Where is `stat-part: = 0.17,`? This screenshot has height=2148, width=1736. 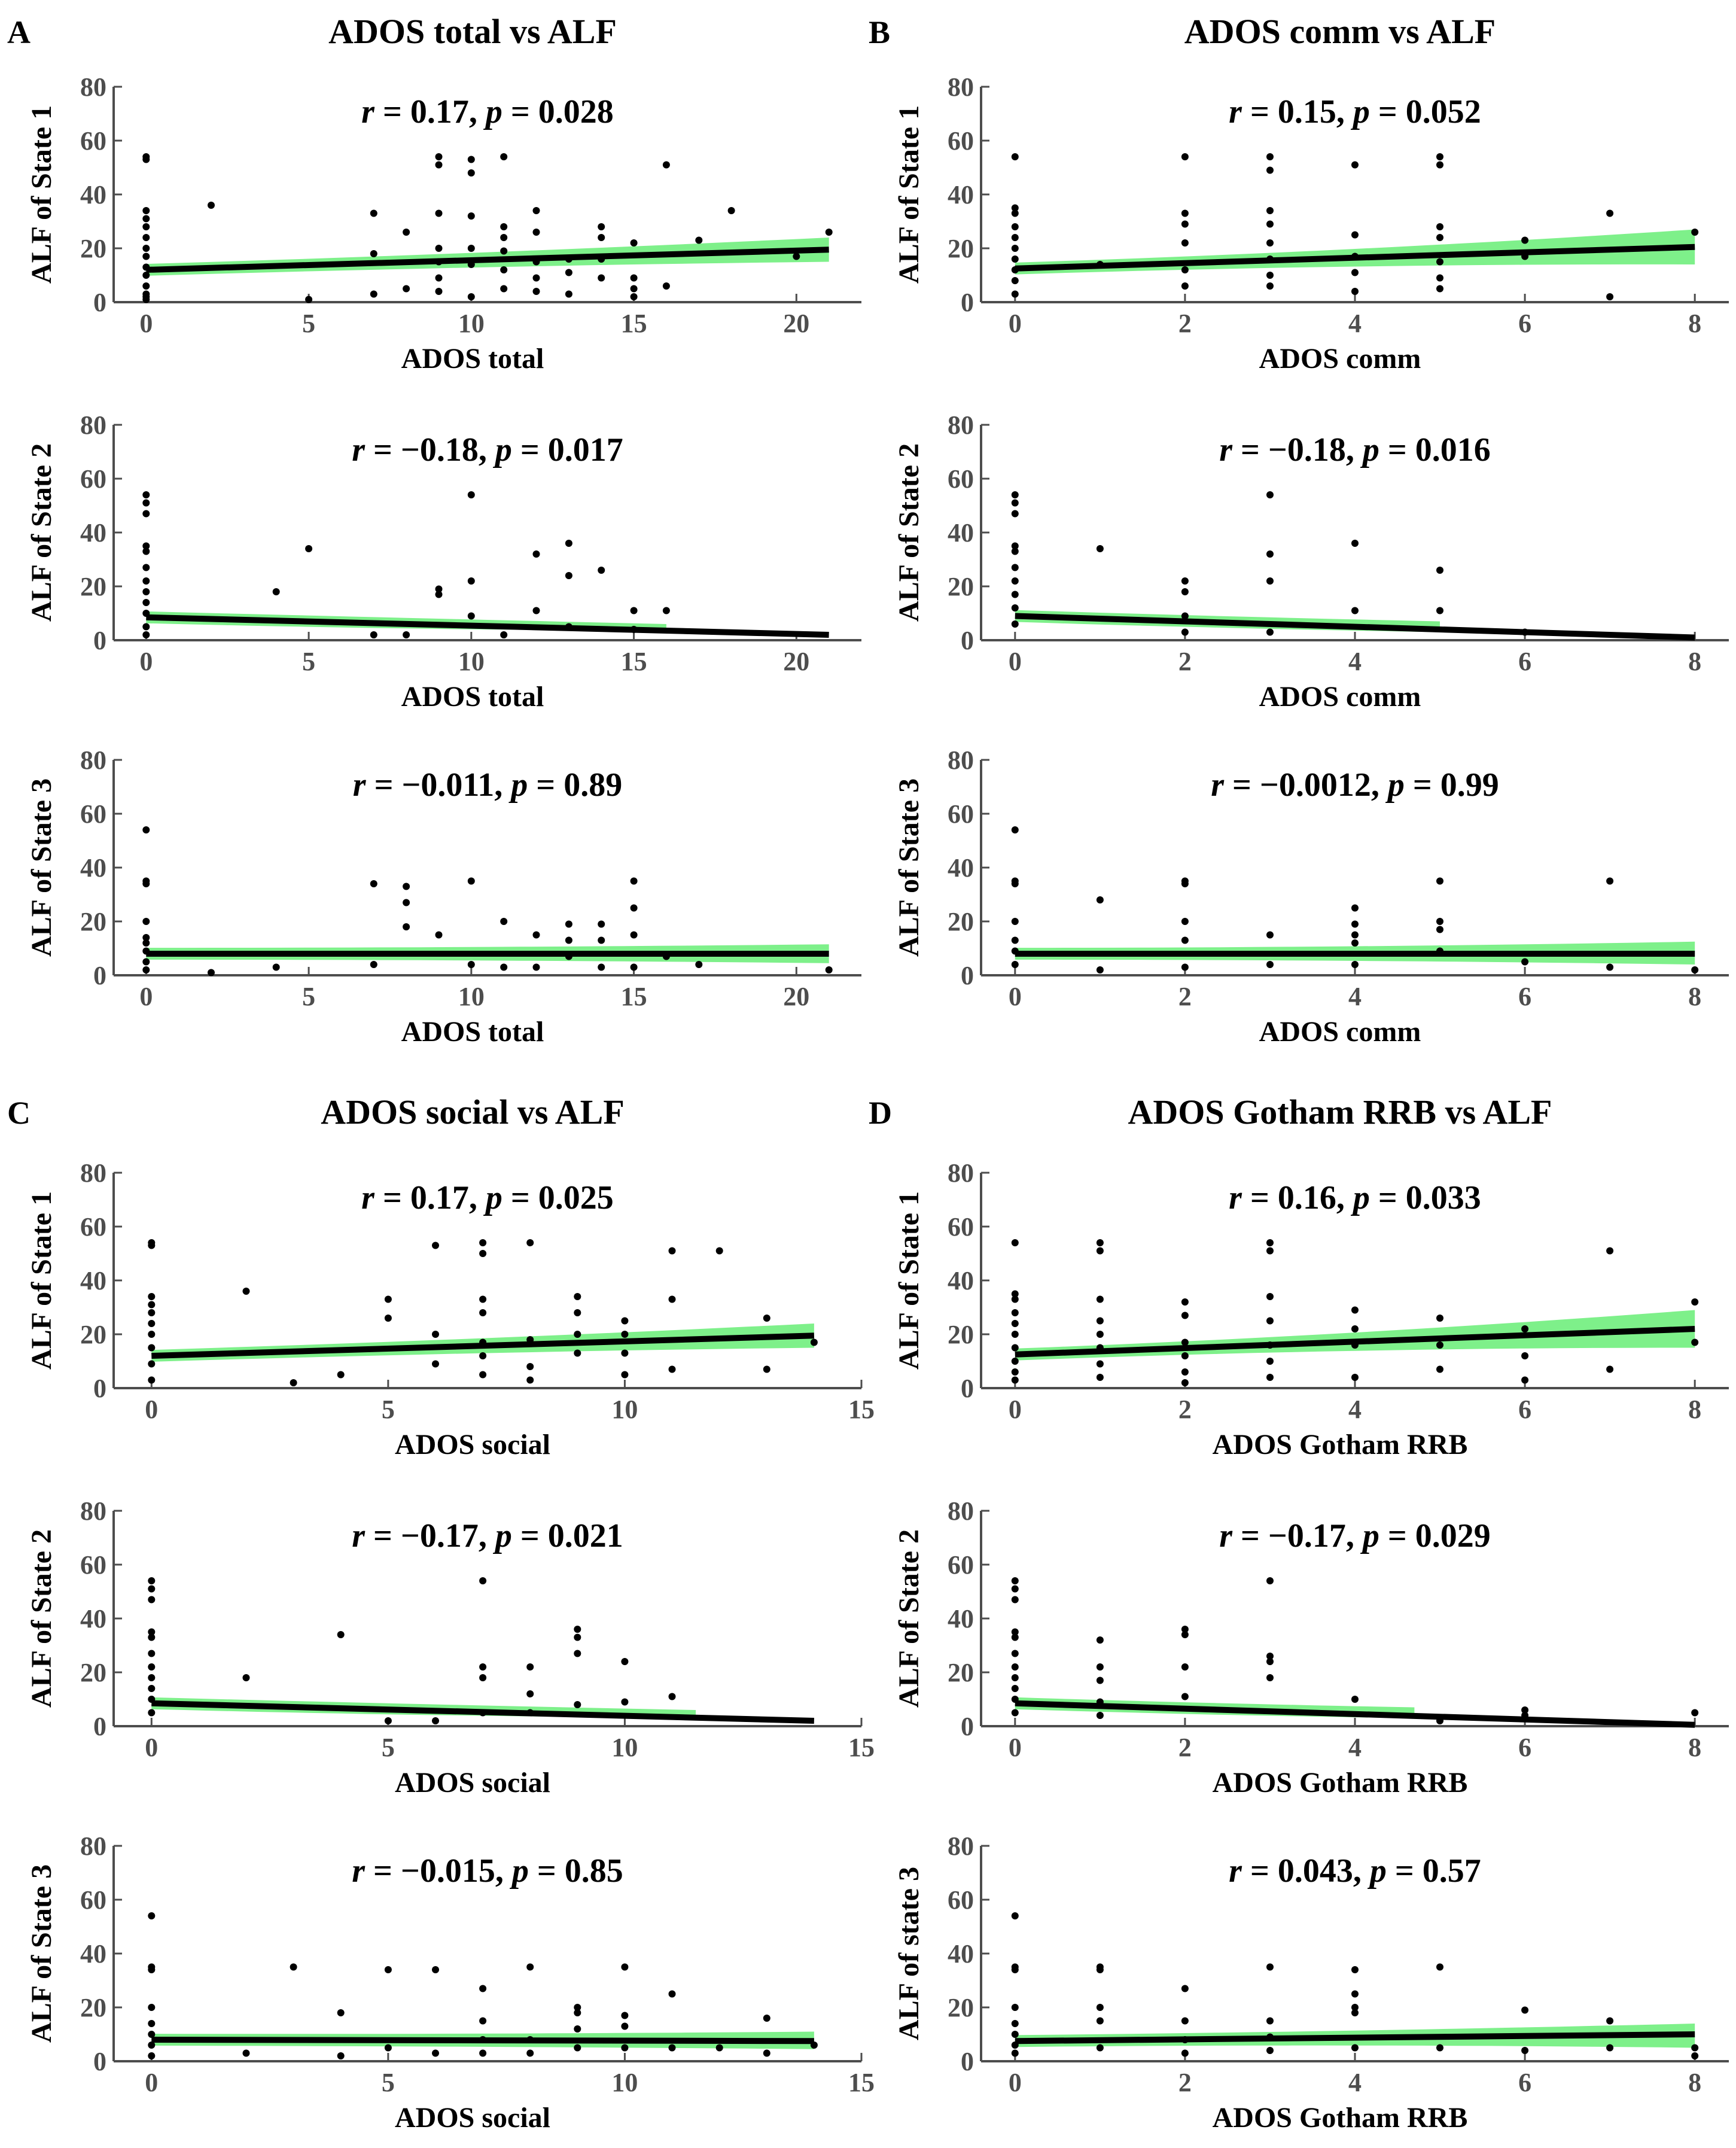 stat-part: = 0.17, is located at coordinates (430, 1198).